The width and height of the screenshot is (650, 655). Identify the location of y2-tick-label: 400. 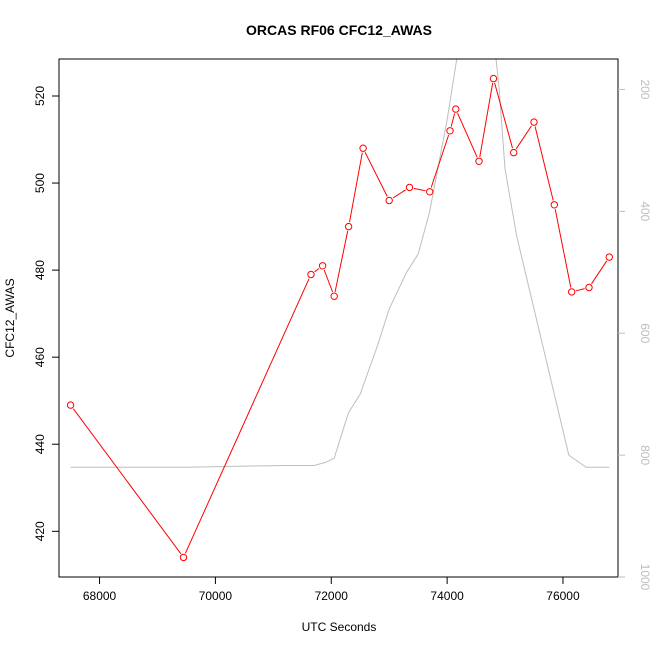
(644, 211).